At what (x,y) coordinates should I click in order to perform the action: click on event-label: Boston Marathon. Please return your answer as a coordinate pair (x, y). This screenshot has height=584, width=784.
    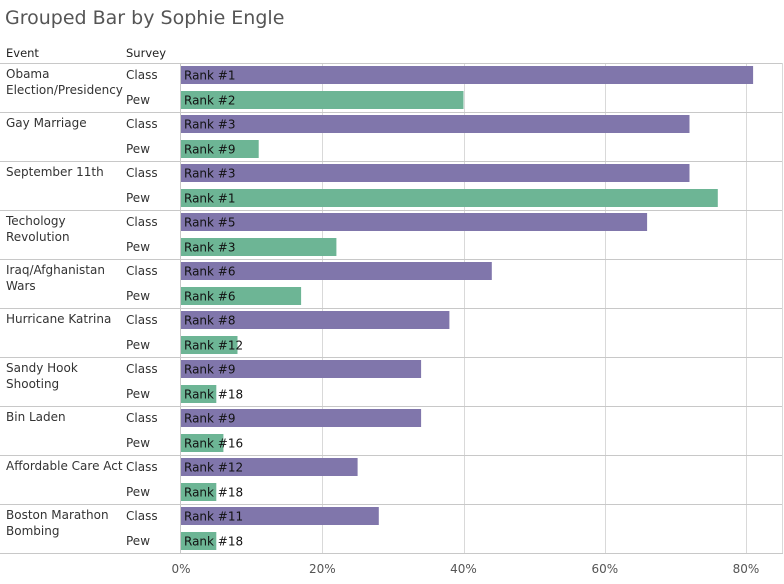
    Looking at the image, I should click on (57, 515).